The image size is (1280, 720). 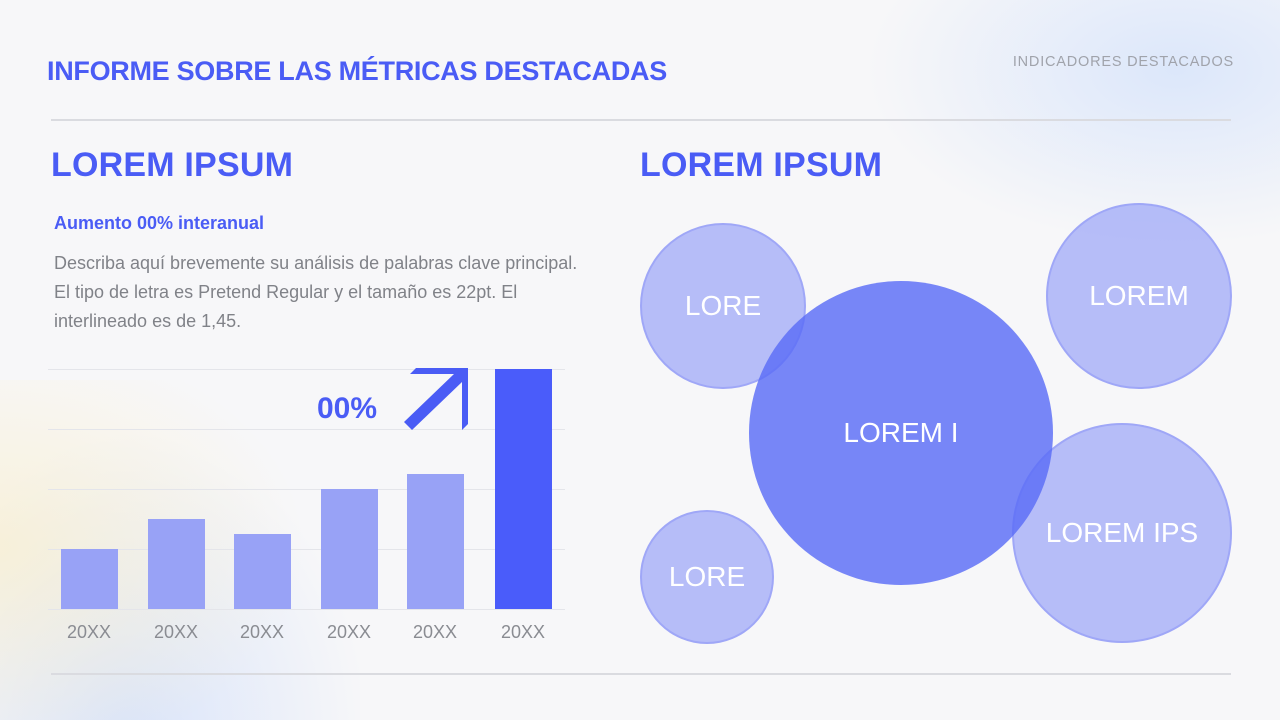 I want to click on bottom-divider, so click(x=641, y=674).